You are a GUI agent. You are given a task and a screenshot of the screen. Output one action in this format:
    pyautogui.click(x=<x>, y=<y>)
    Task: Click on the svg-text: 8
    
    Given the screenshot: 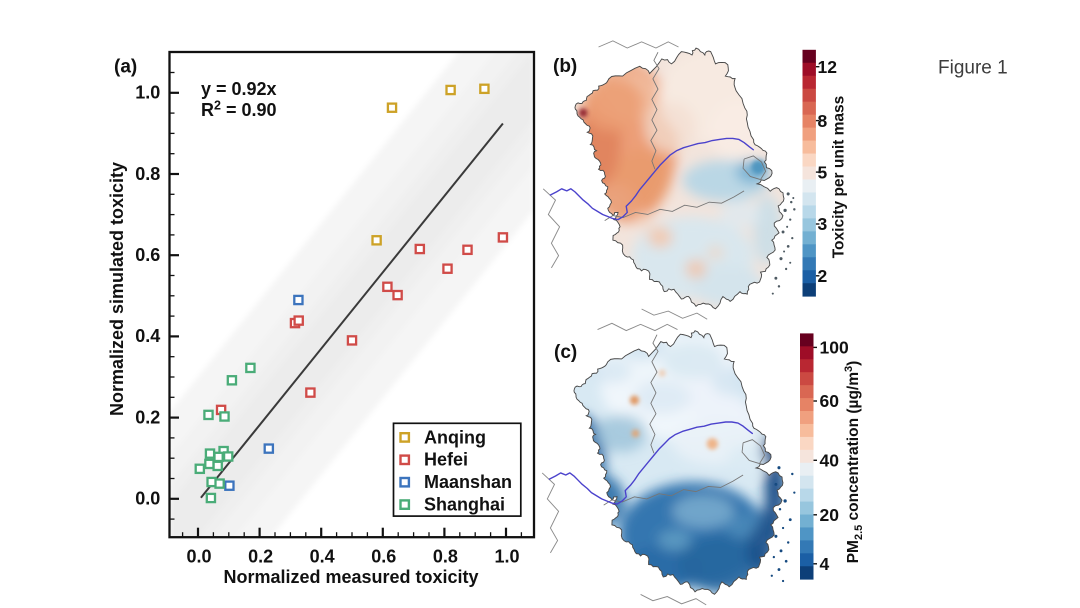 What is the action you would take?
    pyautogui.click(x=823, y=121)
    